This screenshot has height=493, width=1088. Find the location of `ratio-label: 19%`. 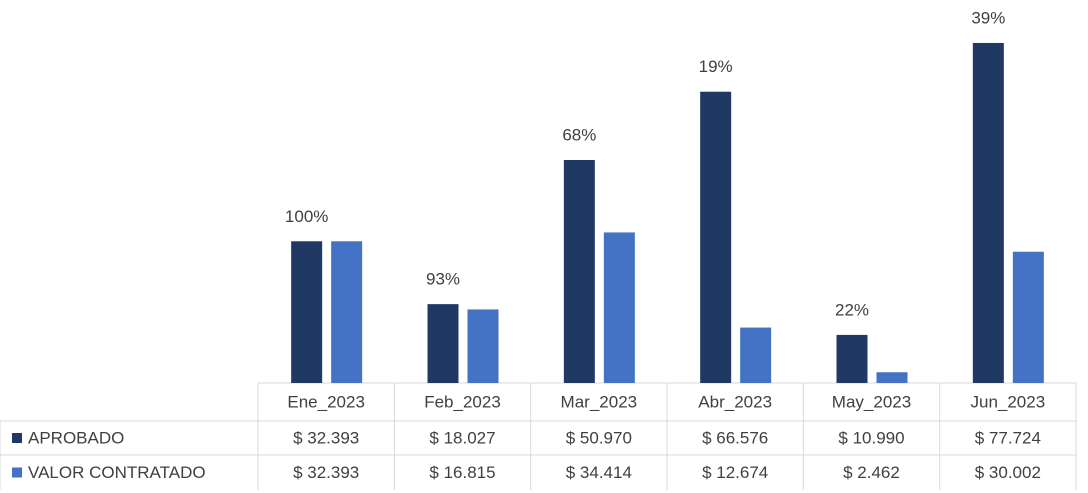

ratio-label: 19% is located at coordinates (716, 66).